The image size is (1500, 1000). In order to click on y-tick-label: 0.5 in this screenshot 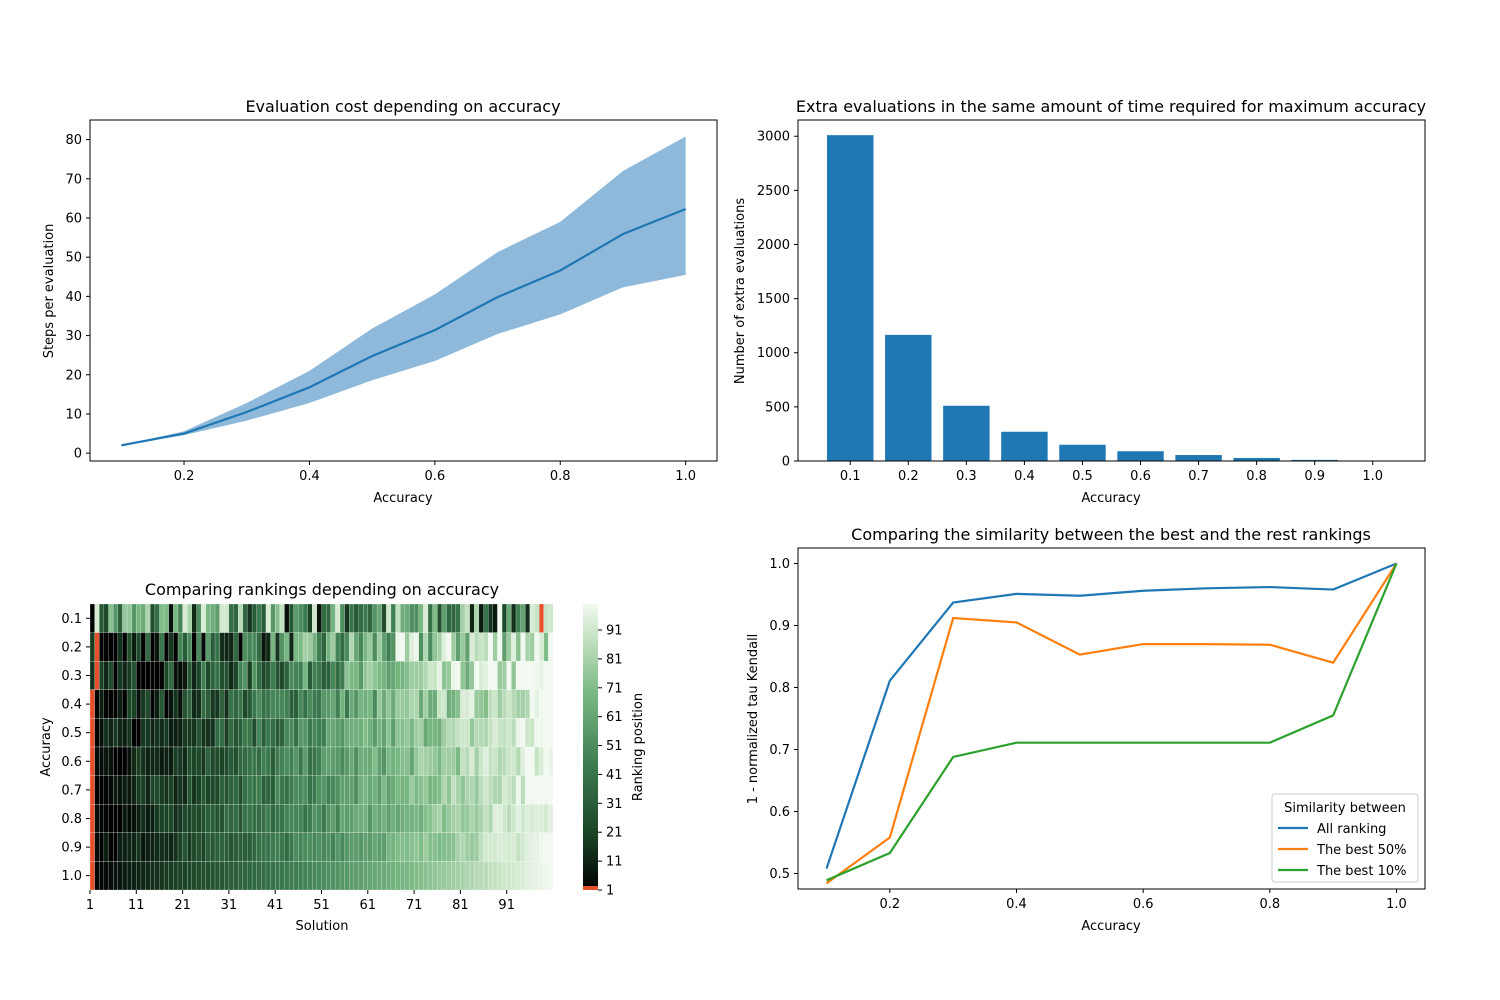, I will do `click(71, 733)`.